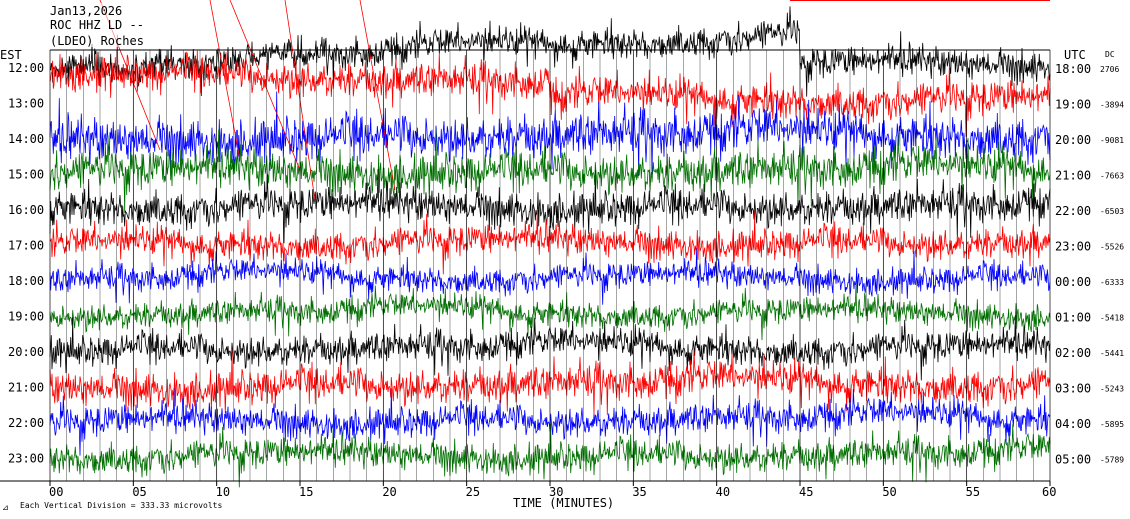 This screenshot has height=519, width=1130. What do you see at coordinates (26, 175) in the screenshot?
I see `est-label-1500: 15:00` at bounding box center [26, 175].